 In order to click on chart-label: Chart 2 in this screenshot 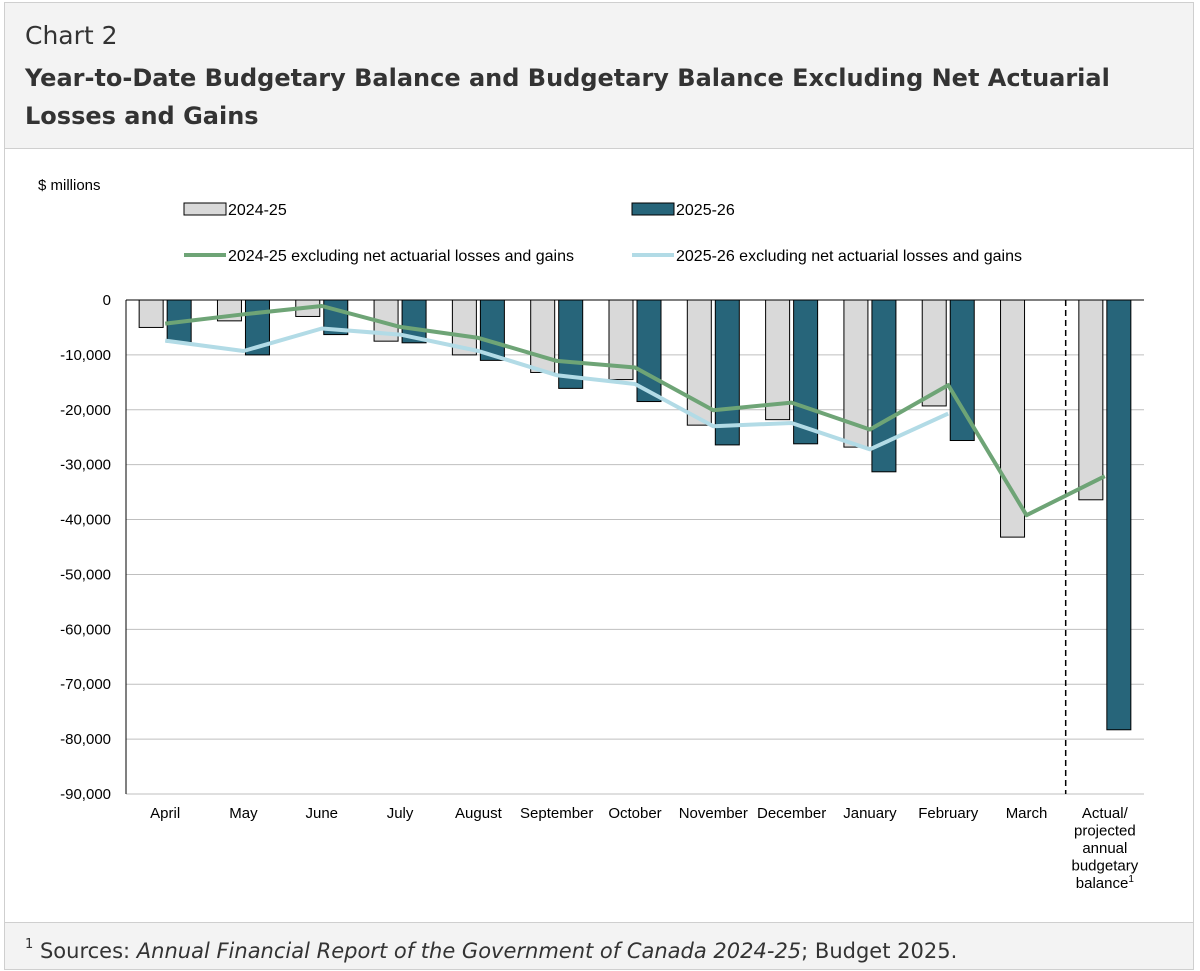, I will do `click(71, 35)`.